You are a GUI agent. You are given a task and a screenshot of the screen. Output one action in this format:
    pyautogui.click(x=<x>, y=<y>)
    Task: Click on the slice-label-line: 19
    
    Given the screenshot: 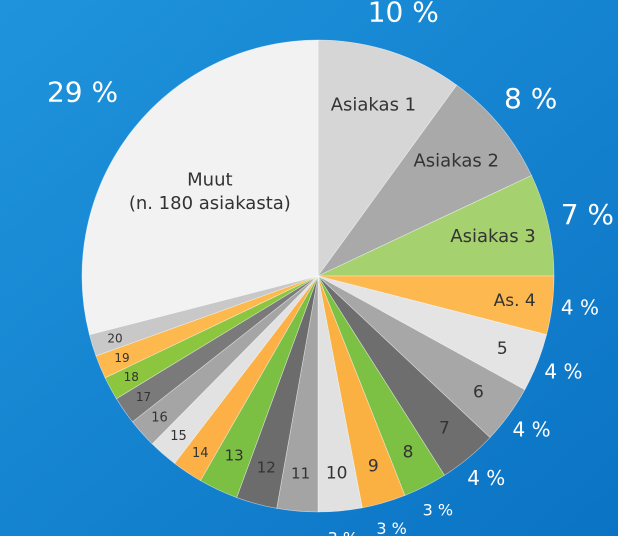 What is the action you would take?
    pyautogui.click(x=121, y=357)
    